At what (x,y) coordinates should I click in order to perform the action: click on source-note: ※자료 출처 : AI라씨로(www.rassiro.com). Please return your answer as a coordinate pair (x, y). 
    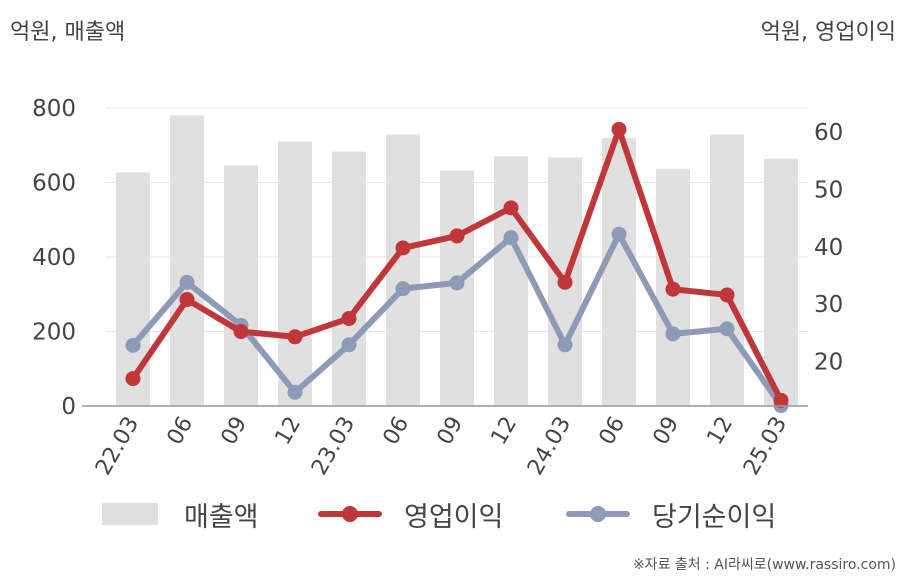
    Looking at the image, I should click on (764, 565).